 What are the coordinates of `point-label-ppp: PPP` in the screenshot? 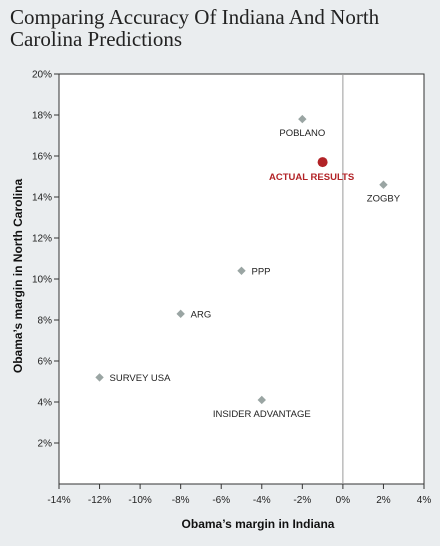 It's located at (261, 271).